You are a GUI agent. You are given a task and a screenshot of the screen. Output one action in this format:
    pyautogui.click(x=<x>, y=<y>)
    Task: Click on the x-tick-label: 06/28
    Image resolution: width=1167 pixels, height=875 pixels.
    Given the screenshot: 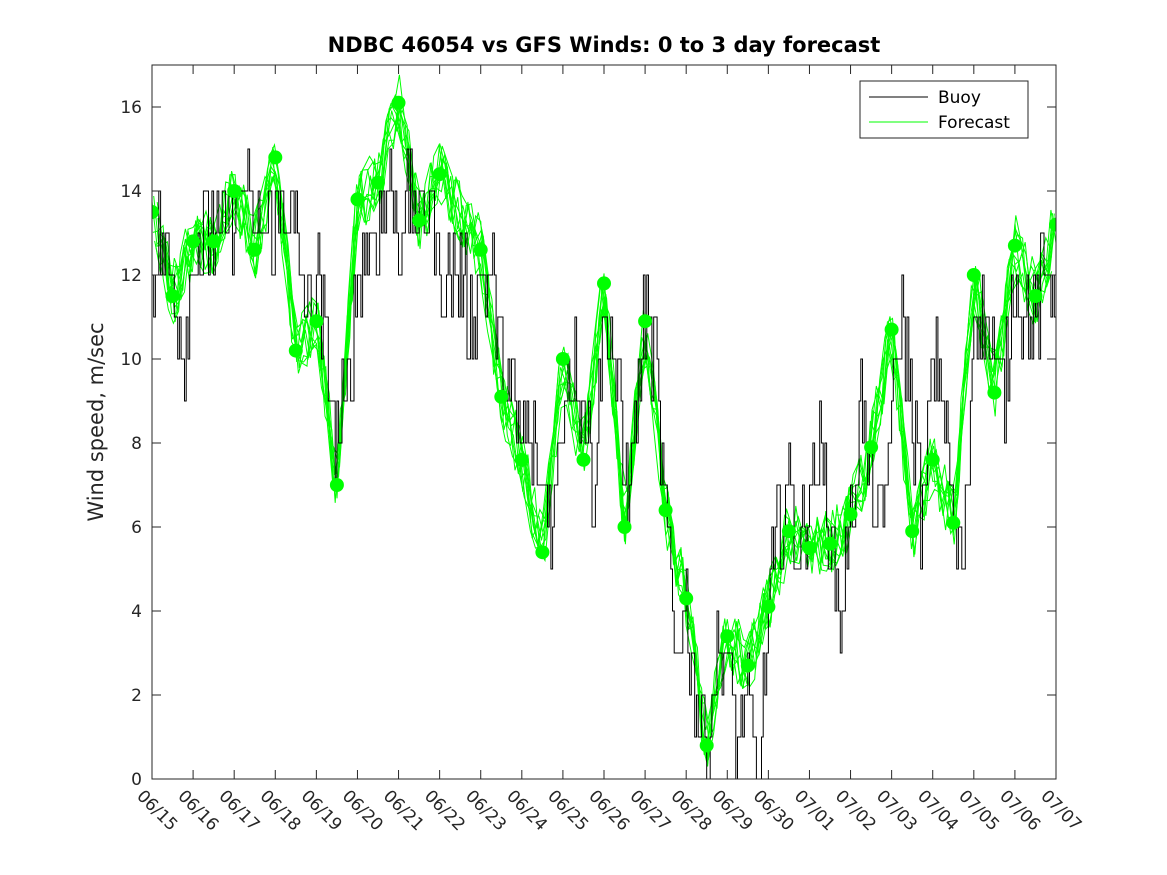 What is the action you would take?
    pyautogui.click(x=691, y=810)
    